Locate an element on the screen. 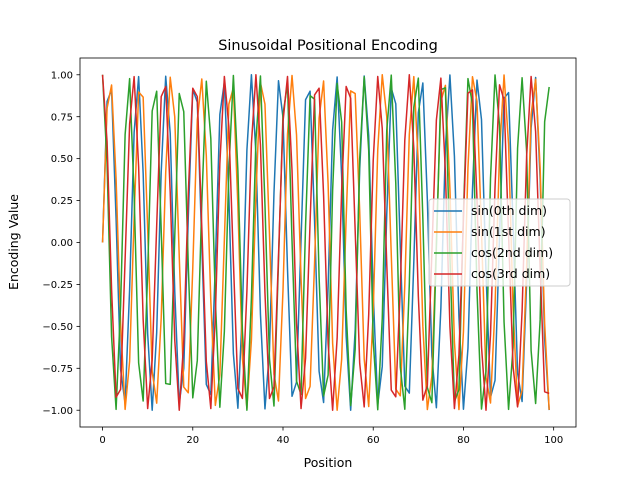 Image resolution: width=640 pixels, height=480 pixels. y-tick-label: 0.00 is located at coordinates (62, 243).